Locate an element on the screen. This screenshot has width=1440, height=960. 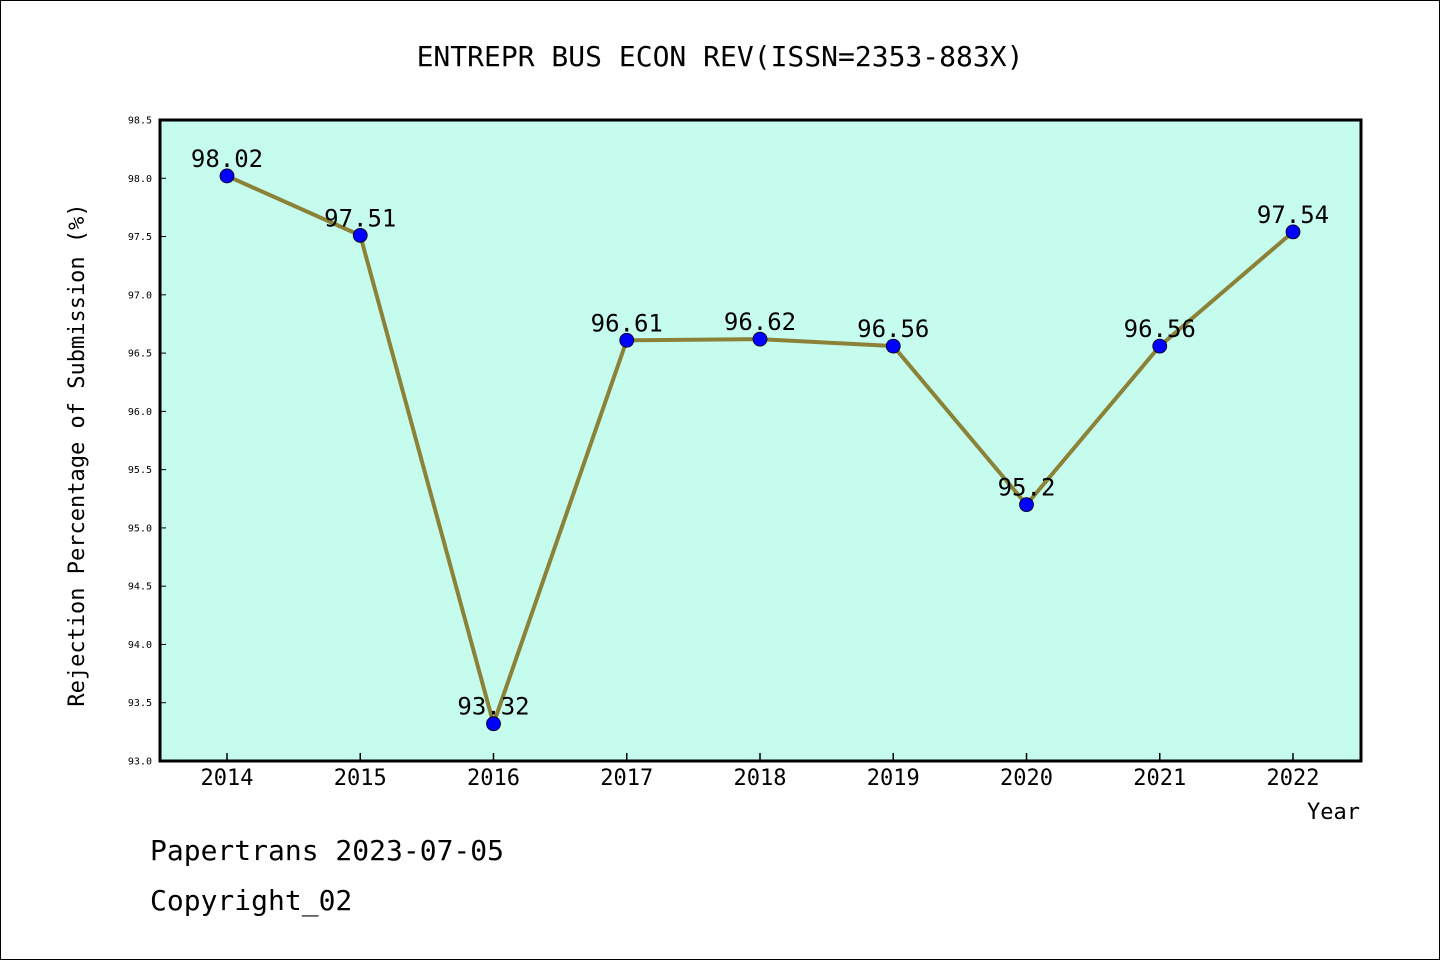
x-tick-label: 2017 is located at coordinates (626, 778).